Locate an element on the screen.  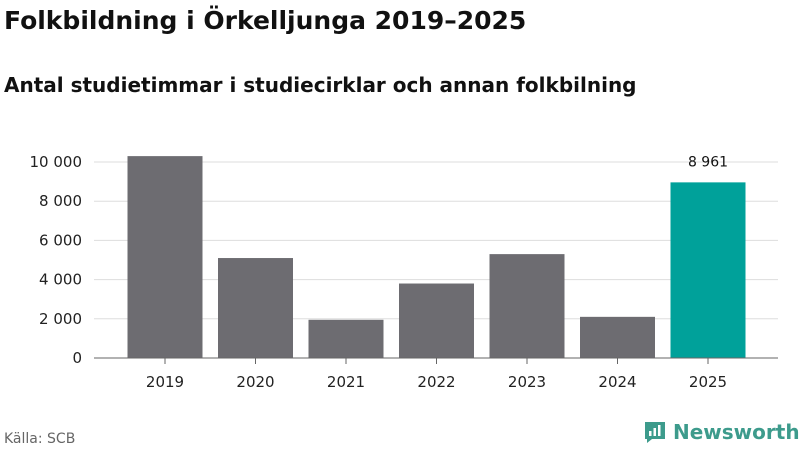
brand-logo: Newsworthy is located at coordinates (721, 432).